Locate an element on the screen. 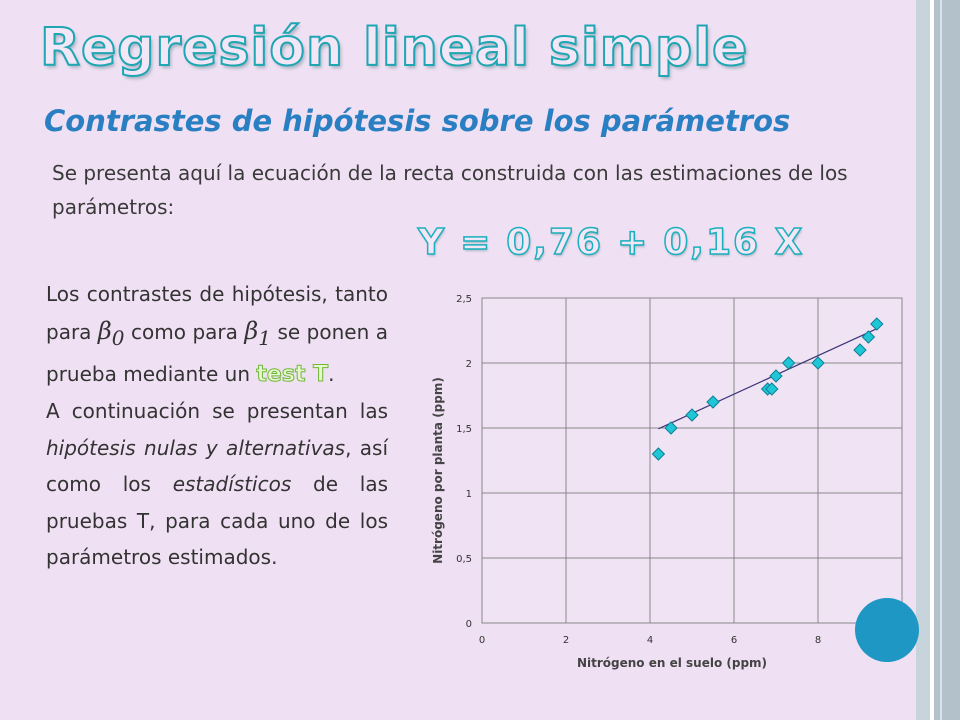 The image size is (960, 720). body-text-span: A continuación se presentan las is located at coordinates (217, 411).